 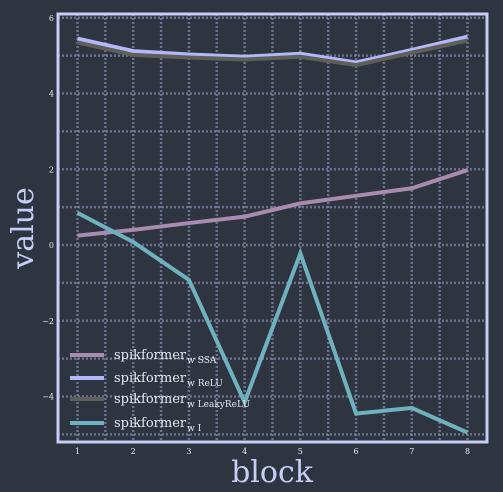 I want to click on y-tick-label: −2, so click(x=48, y=321).